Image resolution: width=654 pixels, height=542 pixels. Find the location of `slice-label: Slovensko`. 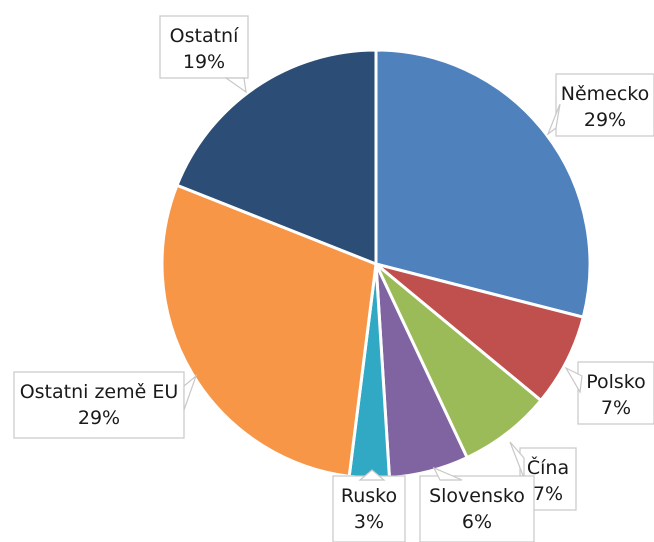

slice-label: Slovensko is located at coordinates (477, 496).